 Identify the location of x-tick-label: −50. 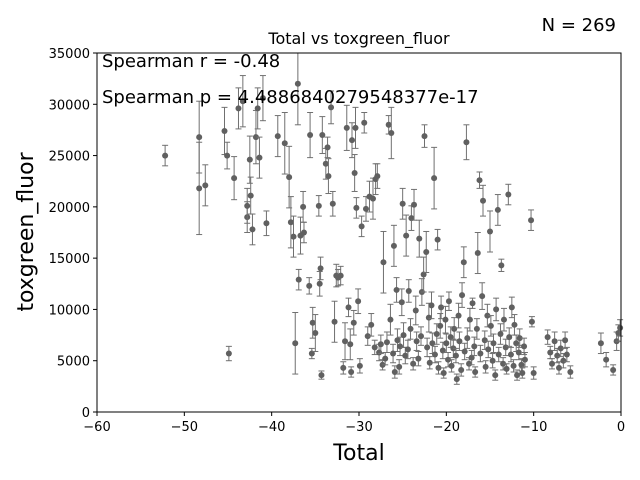
(184, 427).